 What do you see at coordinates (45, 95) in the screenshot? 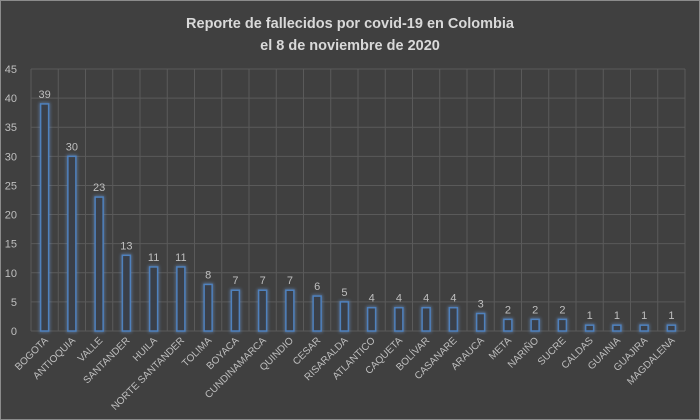
I see `data-label: 39` at bounding box center [45, 95].